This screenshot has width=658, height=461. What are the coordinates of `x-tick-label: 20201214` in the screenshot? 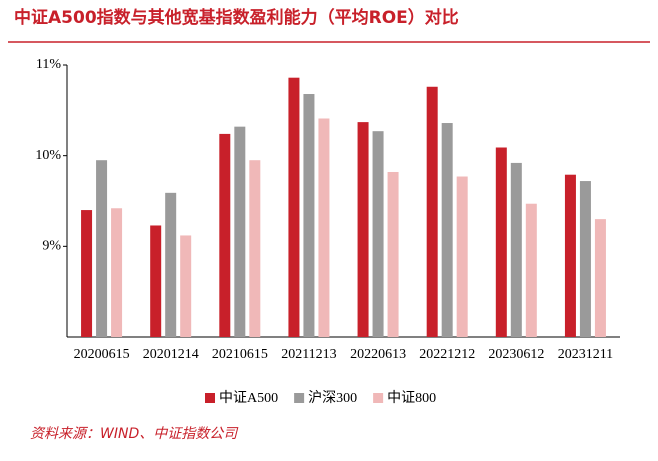 It's located at (171, 354).